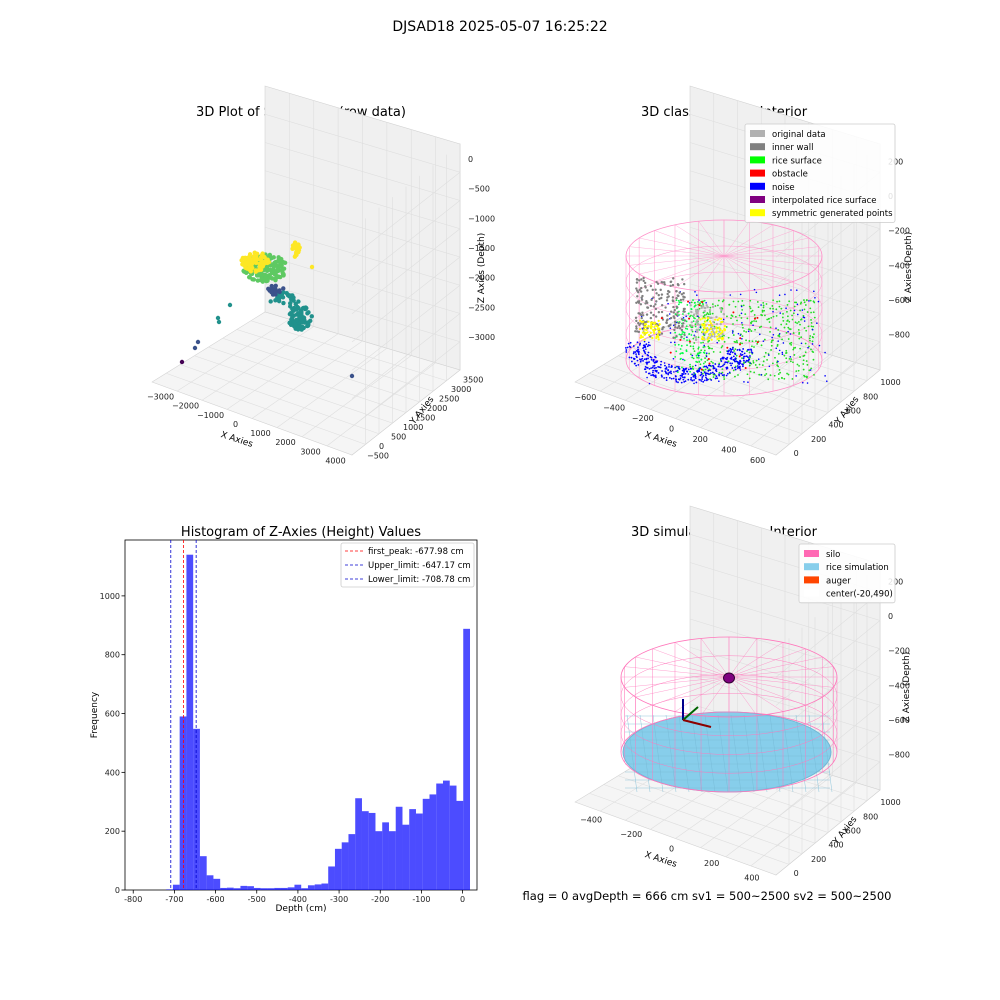 This screenshot has height=1000, width=1000. Describe the element at coordinates (631, 834) in the screenshot. I see `x-tick-label: −200` at that location.